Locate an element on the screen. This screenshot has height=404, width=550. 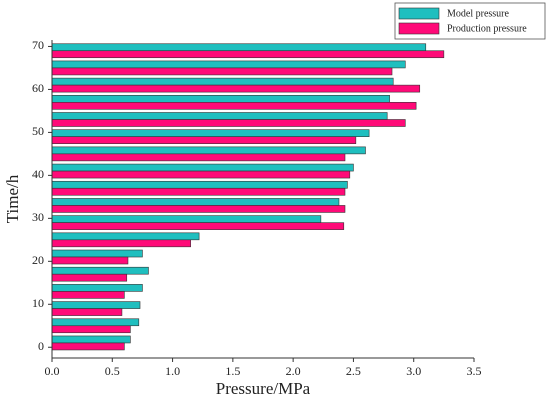
y-tick-label: 10 is located at coordinates (38, 303).